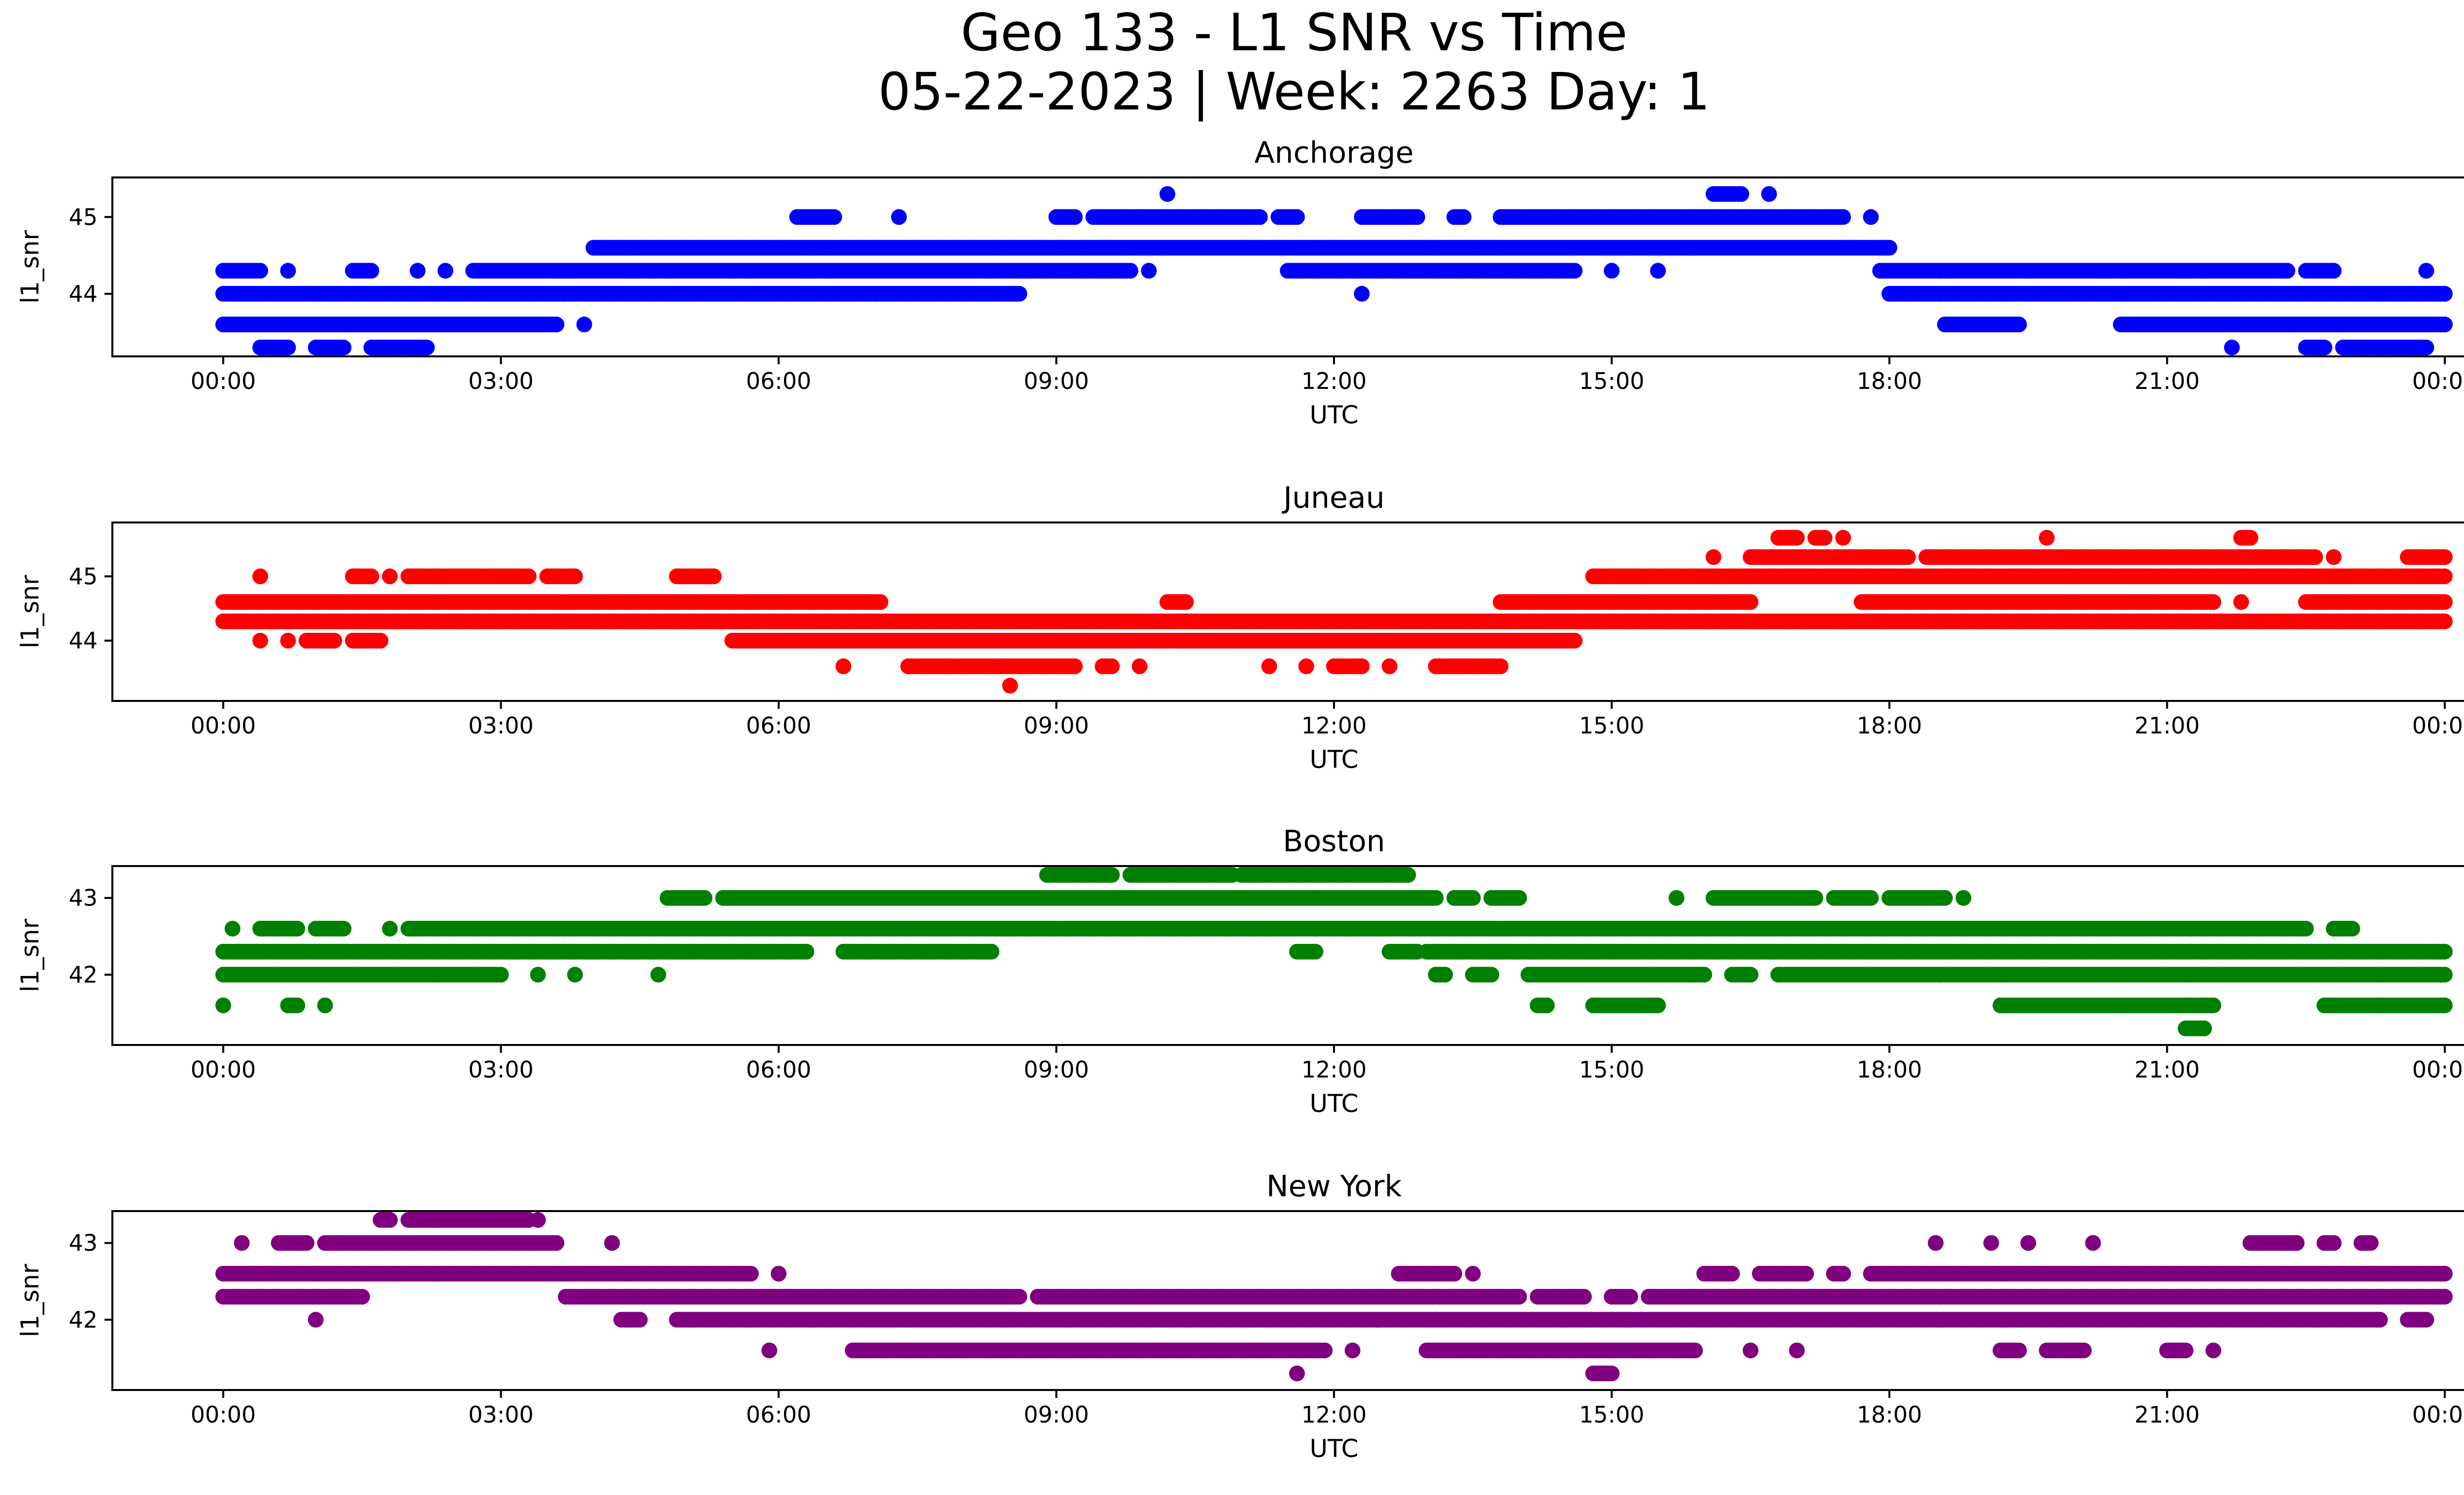 This screenshot has width=2464, height=1495. Describe the element at coordinates (1332, 498) in the screenshot. I see `subplot-title: Juneau` at that location.